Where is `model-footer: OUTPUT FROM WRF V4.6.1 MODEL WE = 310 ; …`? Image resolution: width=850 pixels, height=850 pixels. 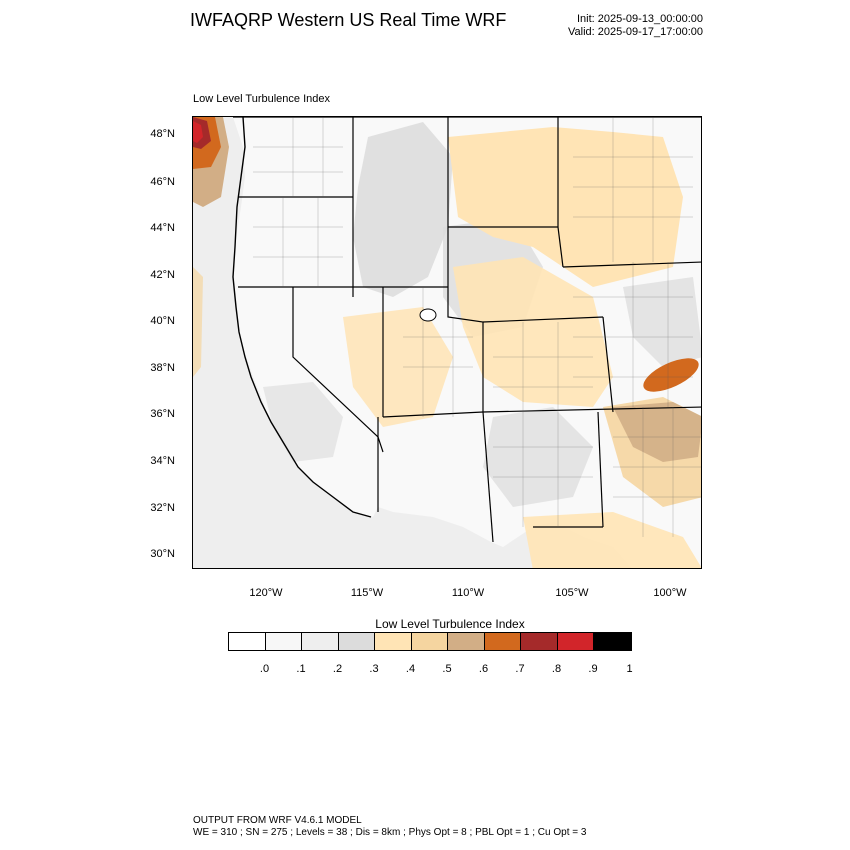 model-footer: OUTPUT FROM WRF V4.6.1 MODEL WE = 310 ; … is located at coordinates (389, 827).